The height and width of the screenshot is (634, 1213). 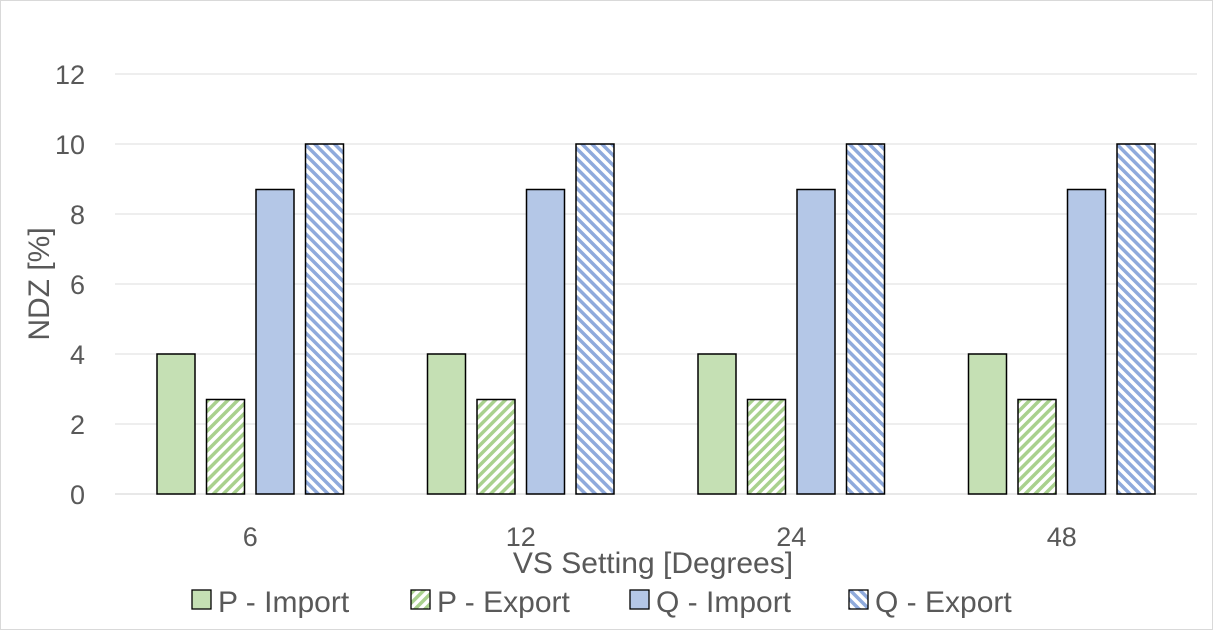 What do you see at coordinates (284, 602) in the screenshot?
I see `legend-label: P - Import` at bounding box center [284, 602].